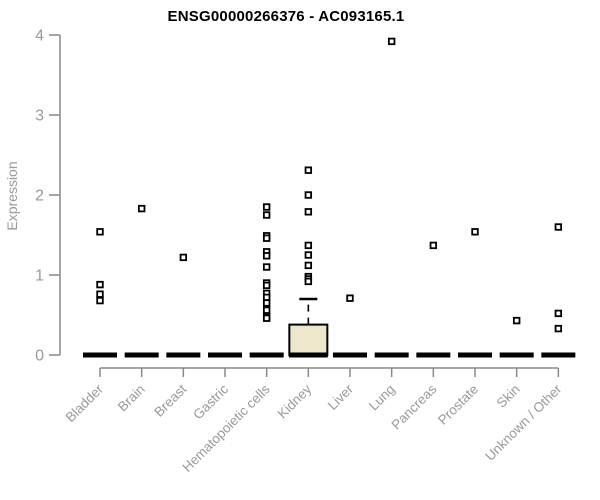  What do you see at coordinates (308, 340) in the screenshot?
I see `boxplot-box` at bounding box center [308, 340].